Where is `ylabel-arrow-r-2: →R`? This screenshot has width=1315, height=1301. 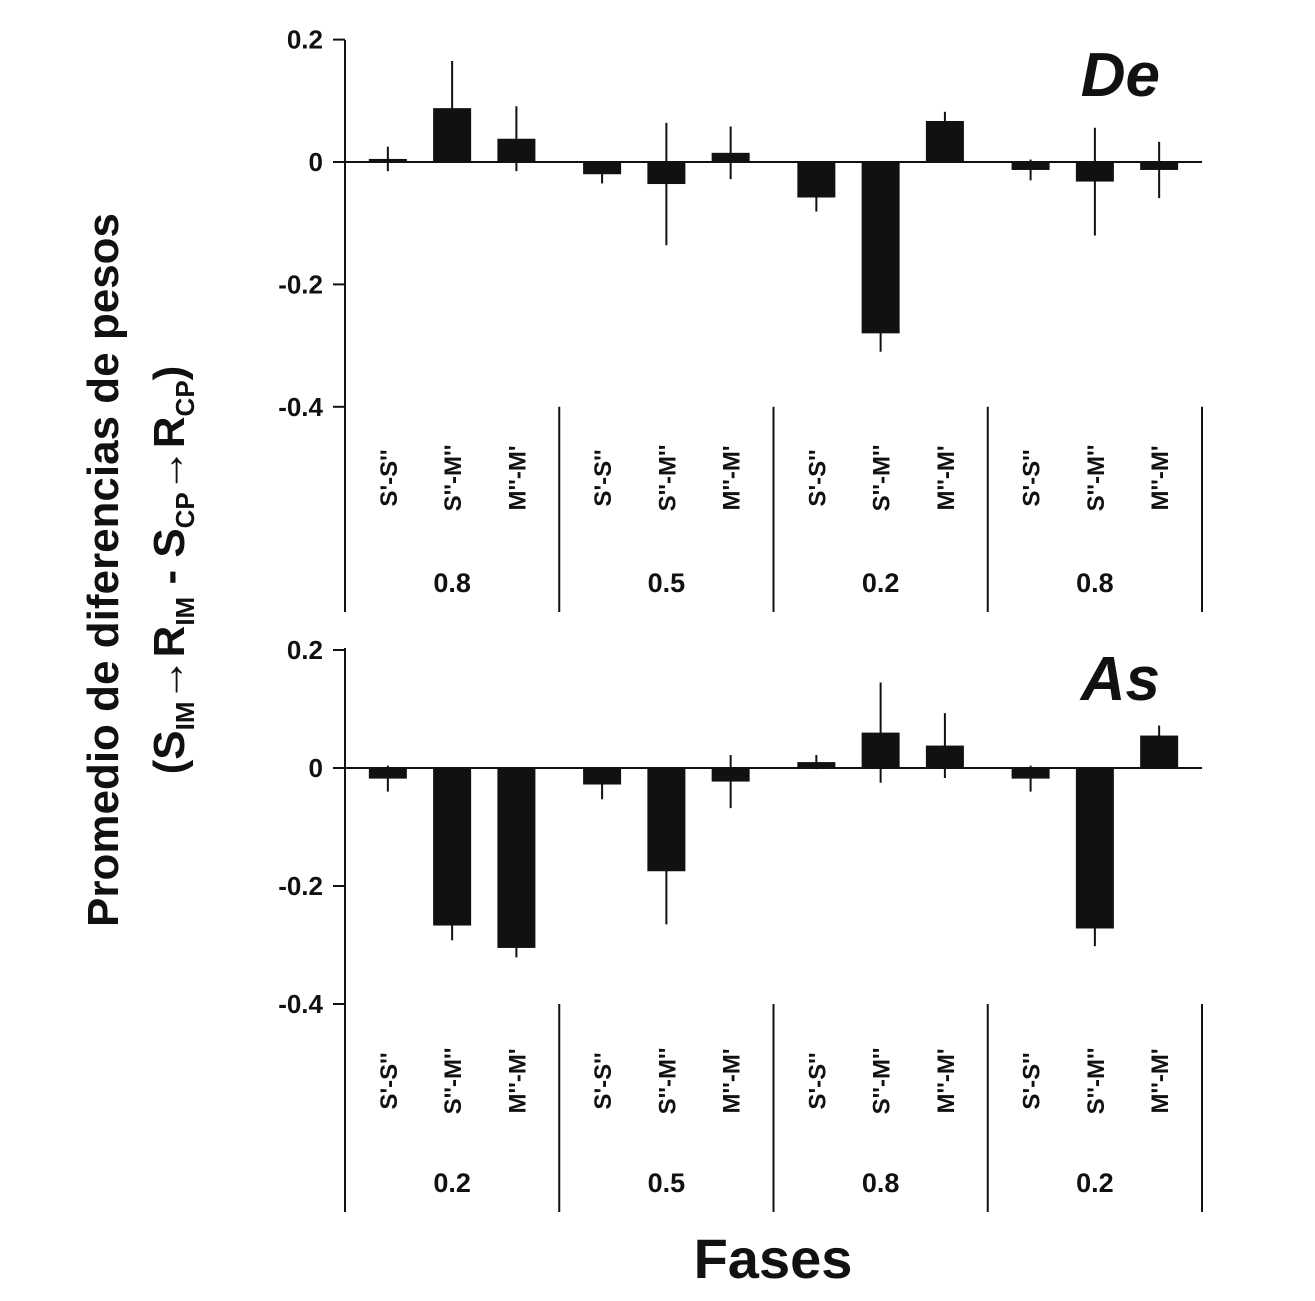 ylabel-arrow-r-2: →R is located at coordinates (169, 454).